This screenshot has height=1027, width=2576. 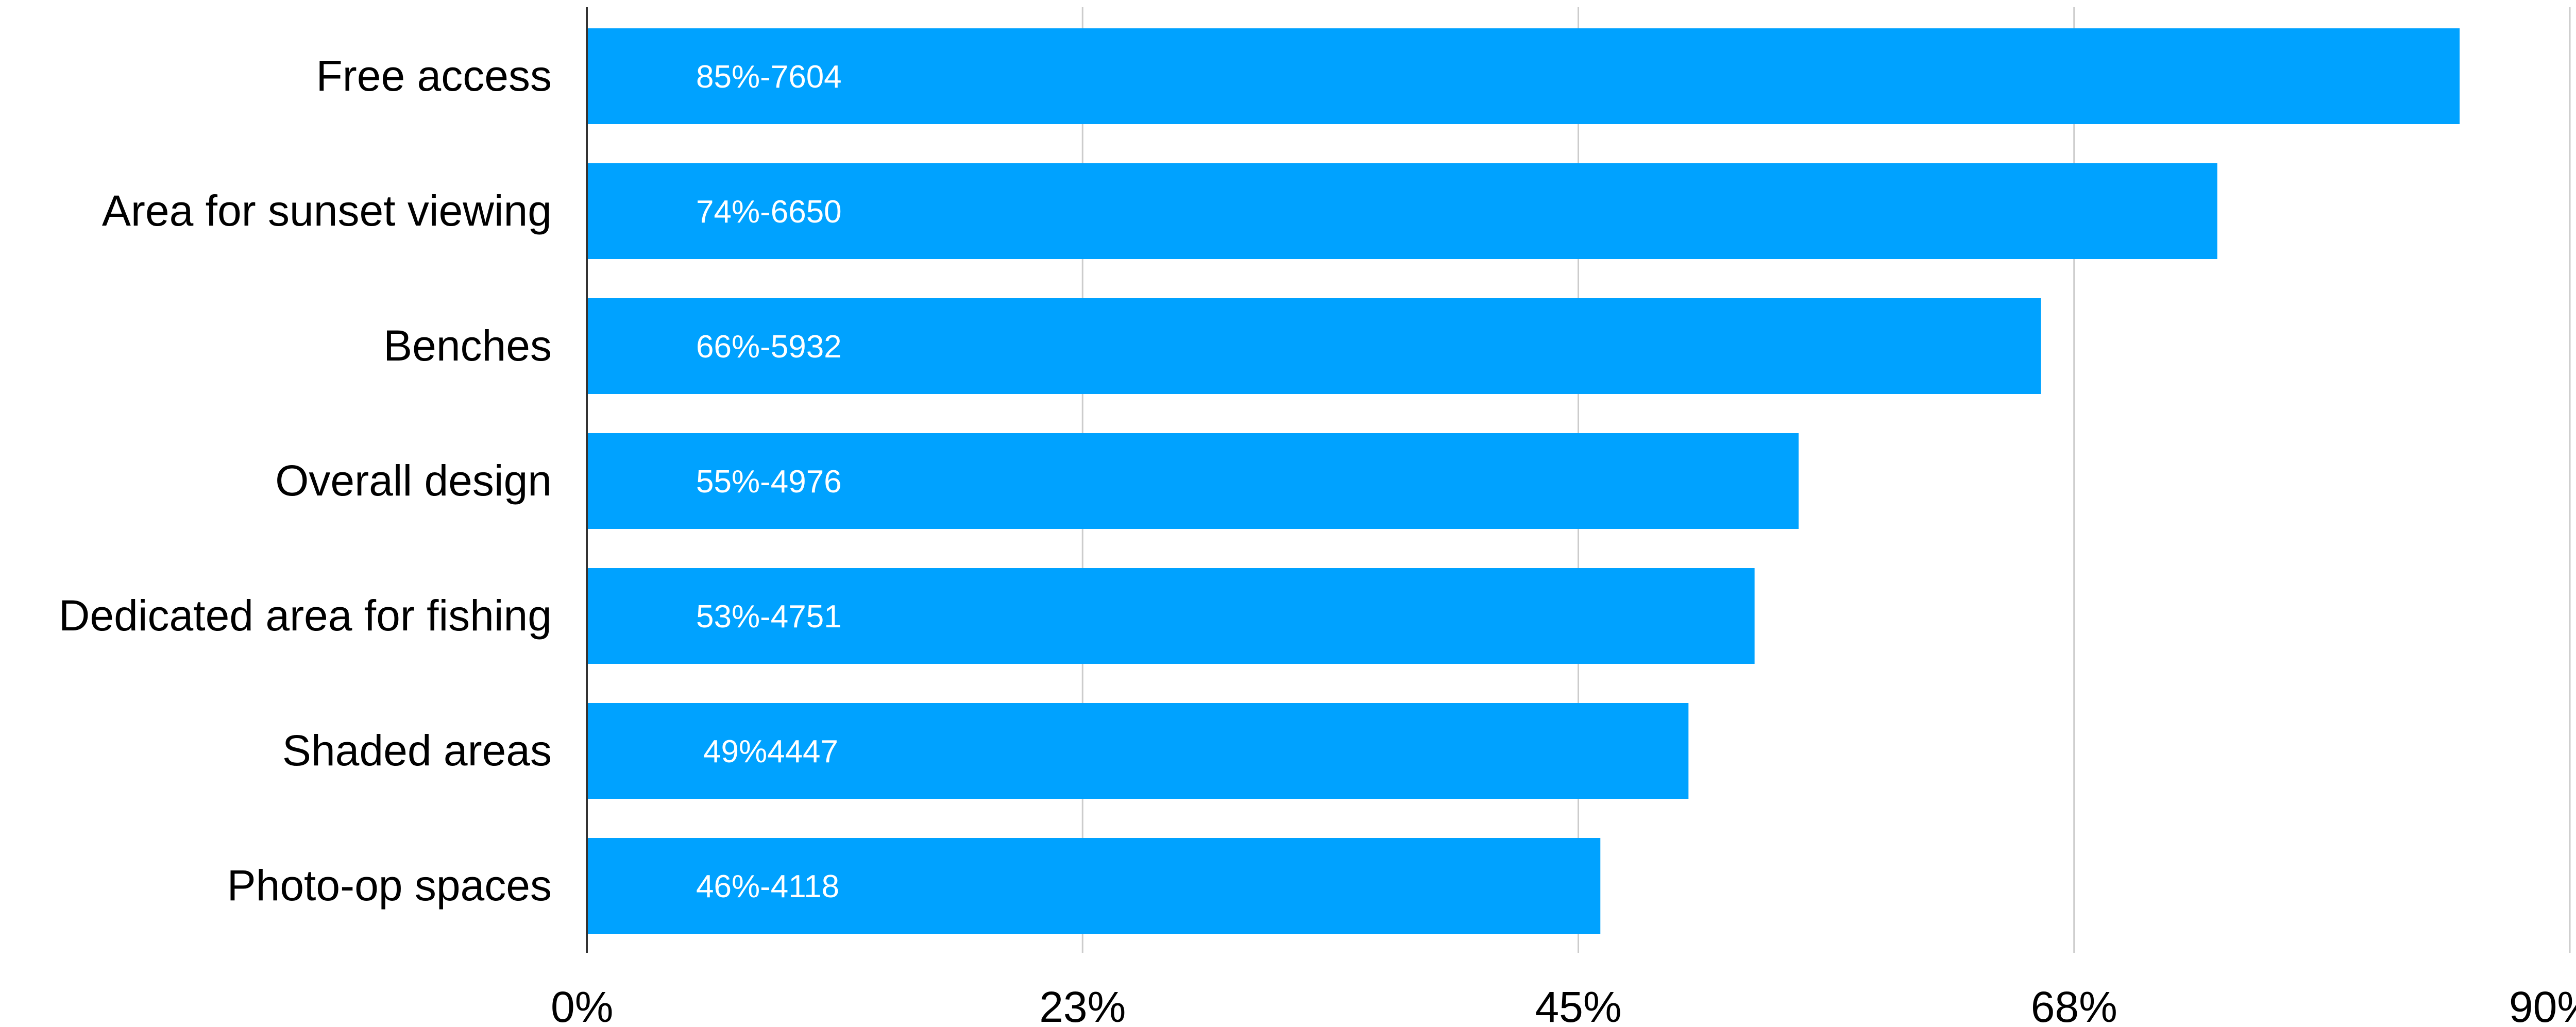 What do you see at coordinates (434, 76) in the screenshot?
I see `category-label: Free access` at bounding box center [434, 76].